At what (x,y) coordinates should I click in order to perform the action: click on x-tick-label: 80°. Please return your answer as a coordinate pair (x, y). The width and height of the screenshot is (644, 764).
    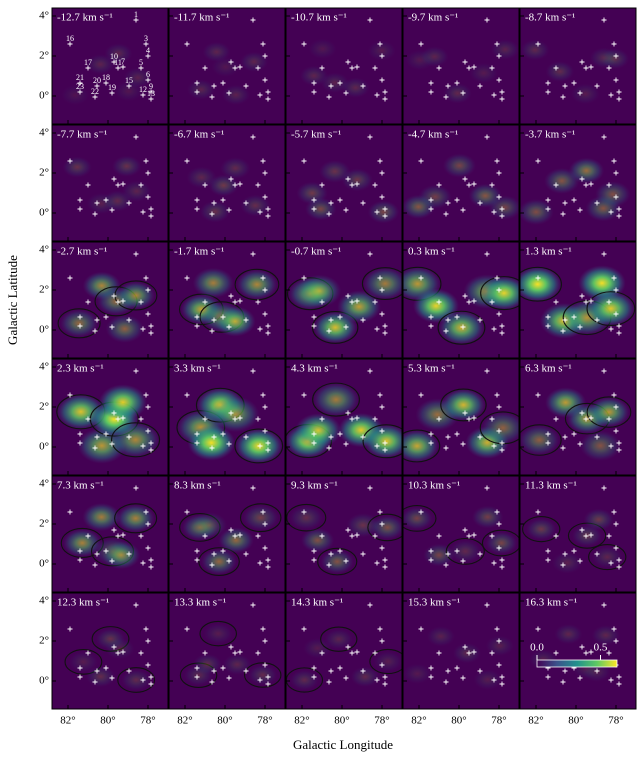
    Looking at the image, I should click on (575, 721).